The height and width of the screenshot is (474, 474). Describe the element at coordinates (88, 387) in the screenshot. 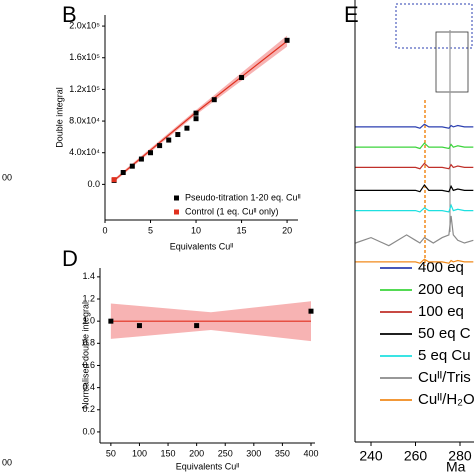

I see `y-tick-label: 0.4` at that location.